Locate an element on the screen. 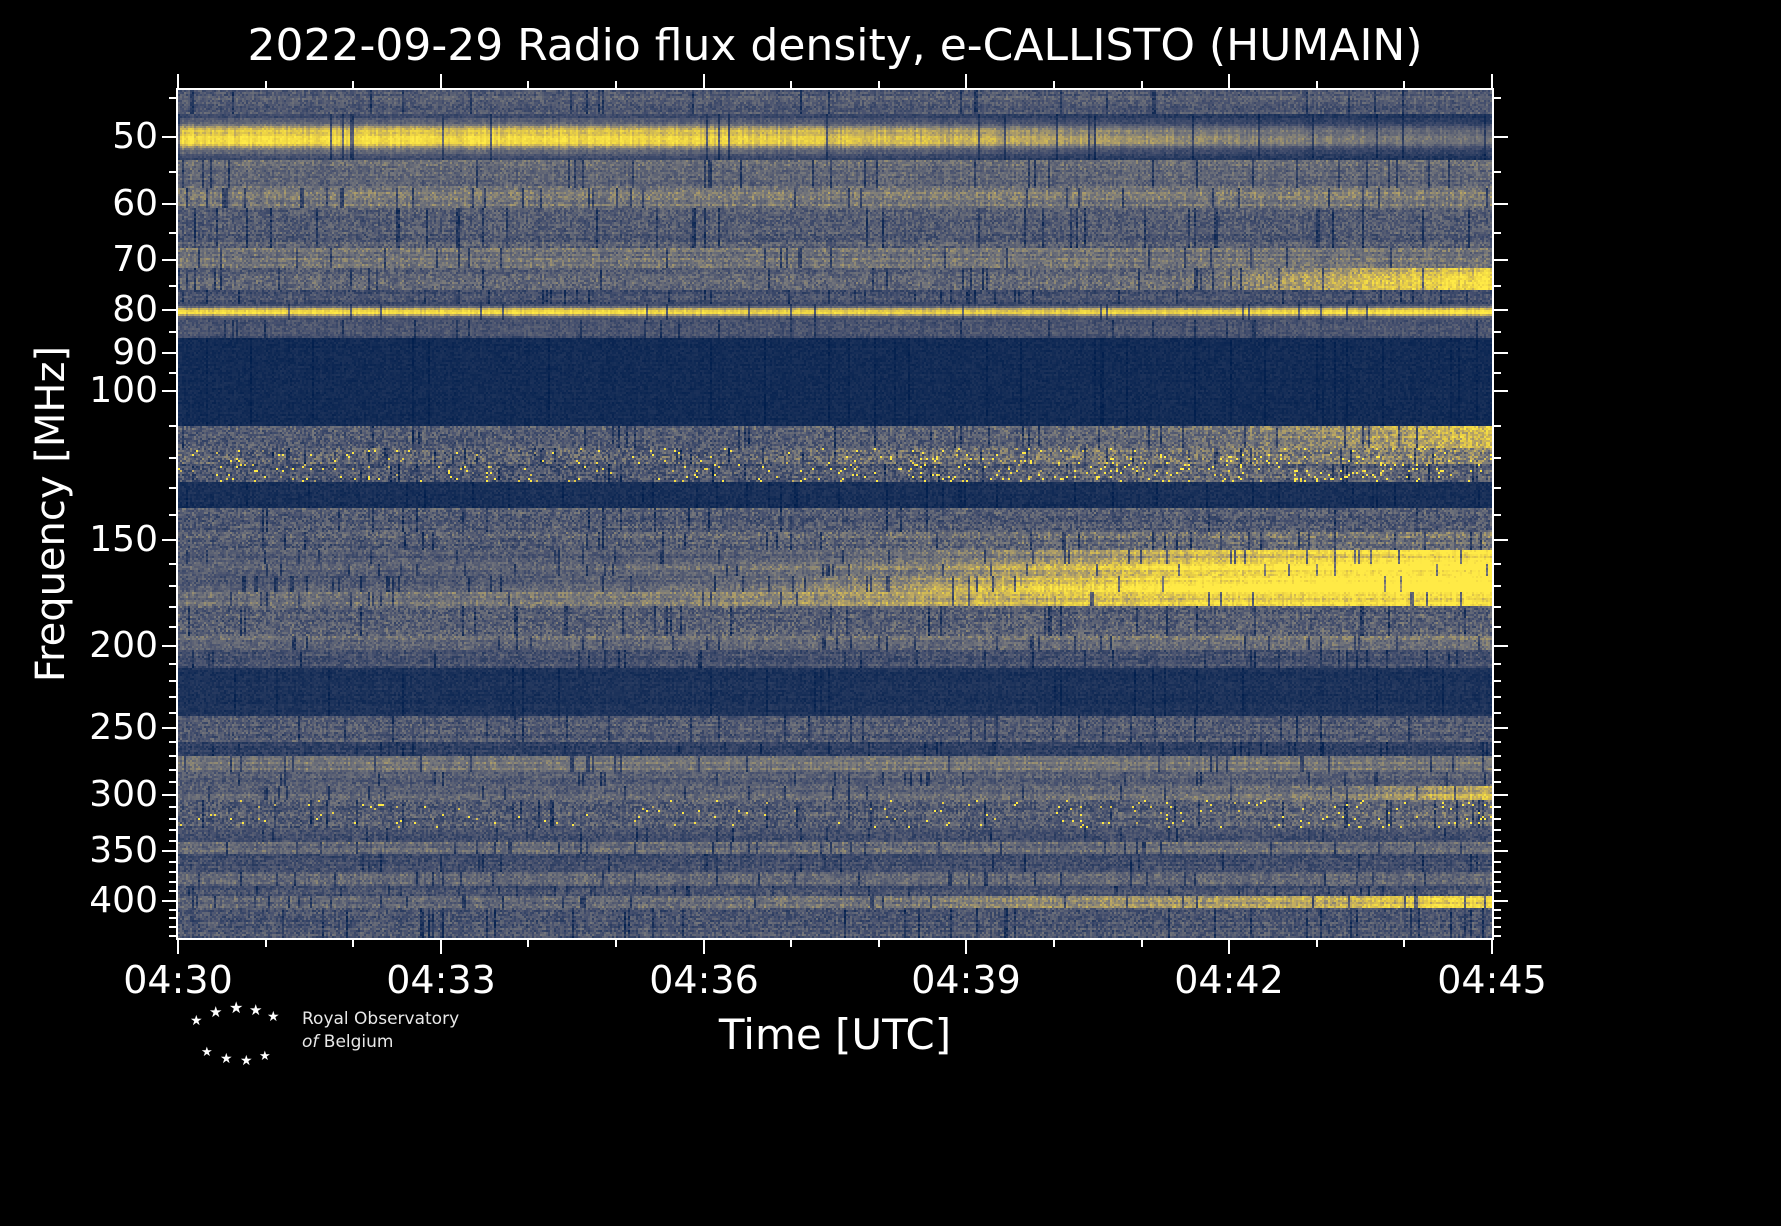  x-tick-label: 04:36 is located at coordinates (704, 980).